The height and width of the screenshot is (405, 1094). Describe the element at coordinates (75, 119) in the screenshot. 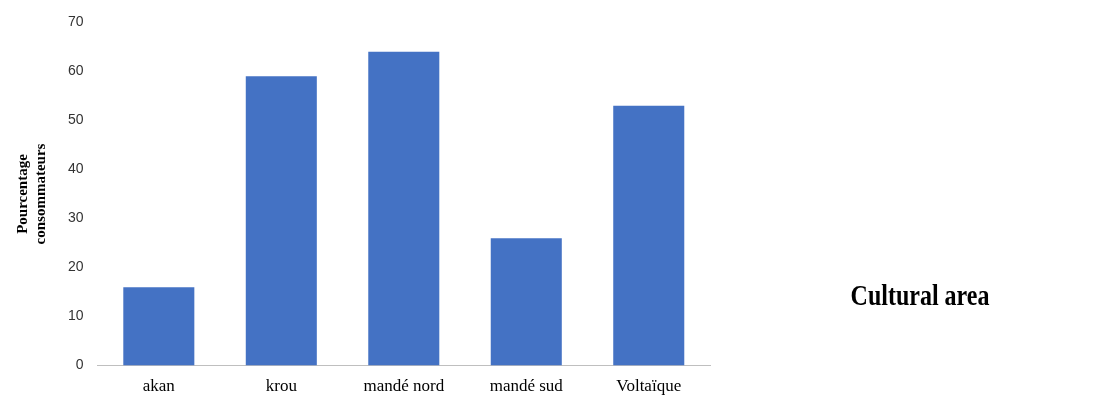

I see `y-tick-label: 50` at that location.